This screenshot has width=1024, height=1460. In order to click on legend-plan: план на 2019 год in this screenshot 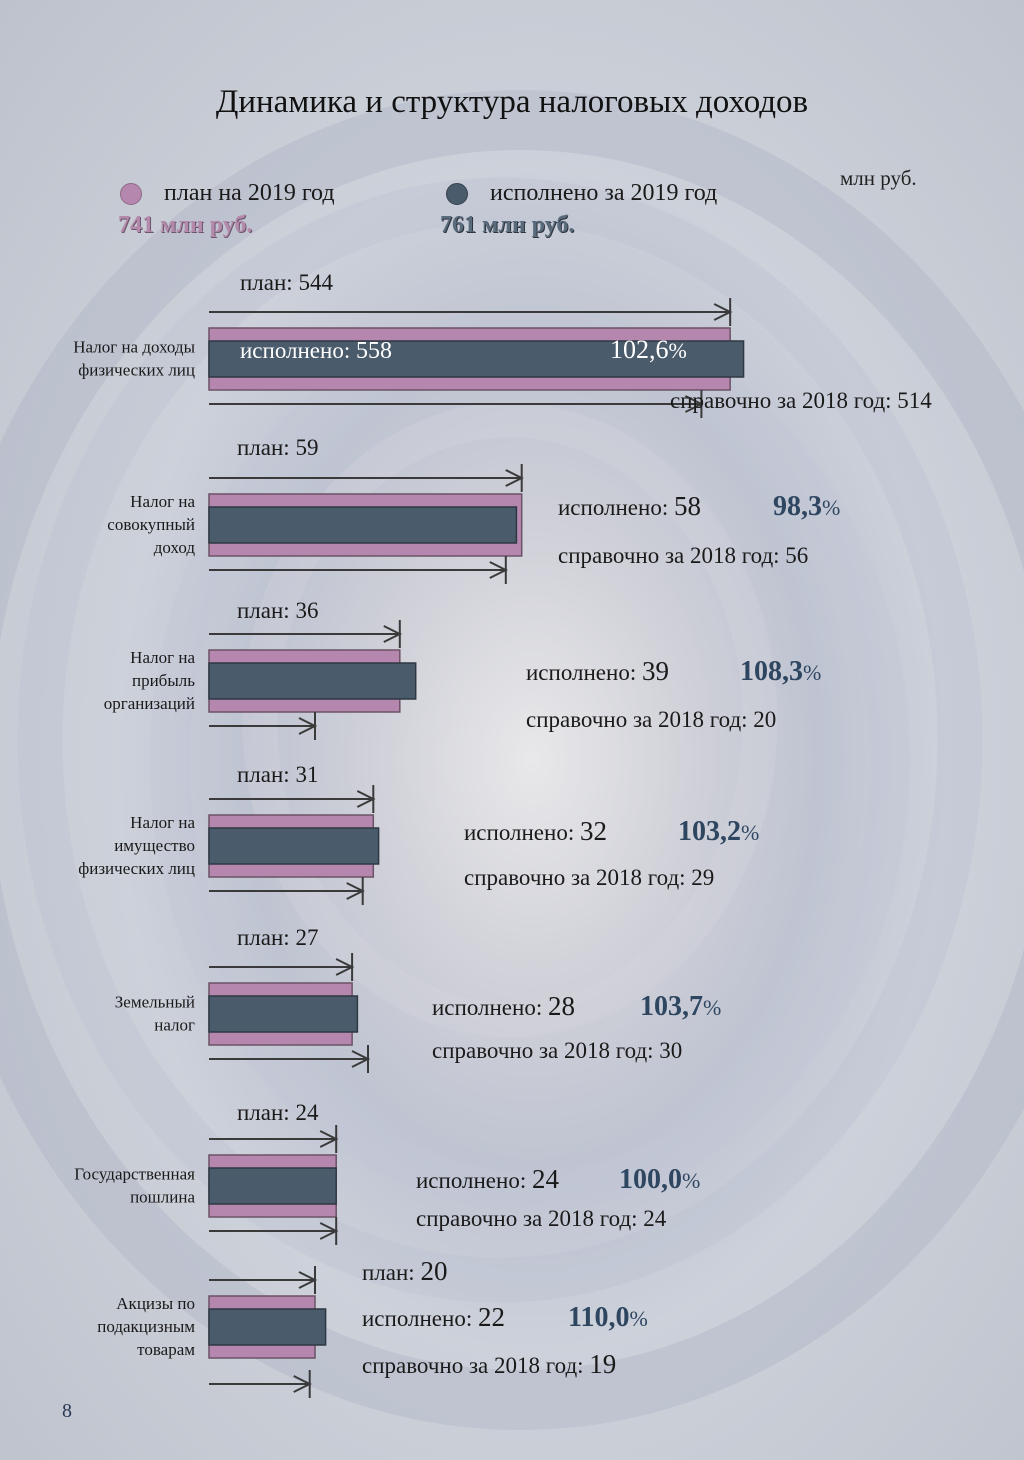, I will do `click(227, 193)`.